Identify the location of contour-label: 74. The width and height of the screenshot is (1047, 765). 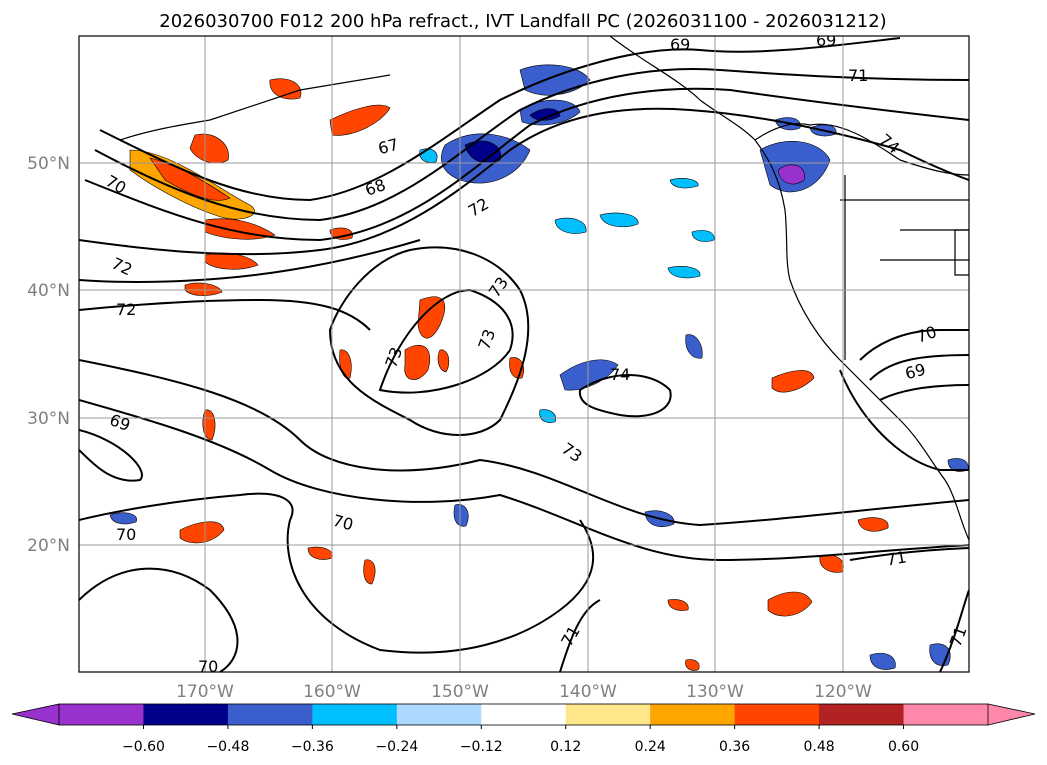
(620, 374).